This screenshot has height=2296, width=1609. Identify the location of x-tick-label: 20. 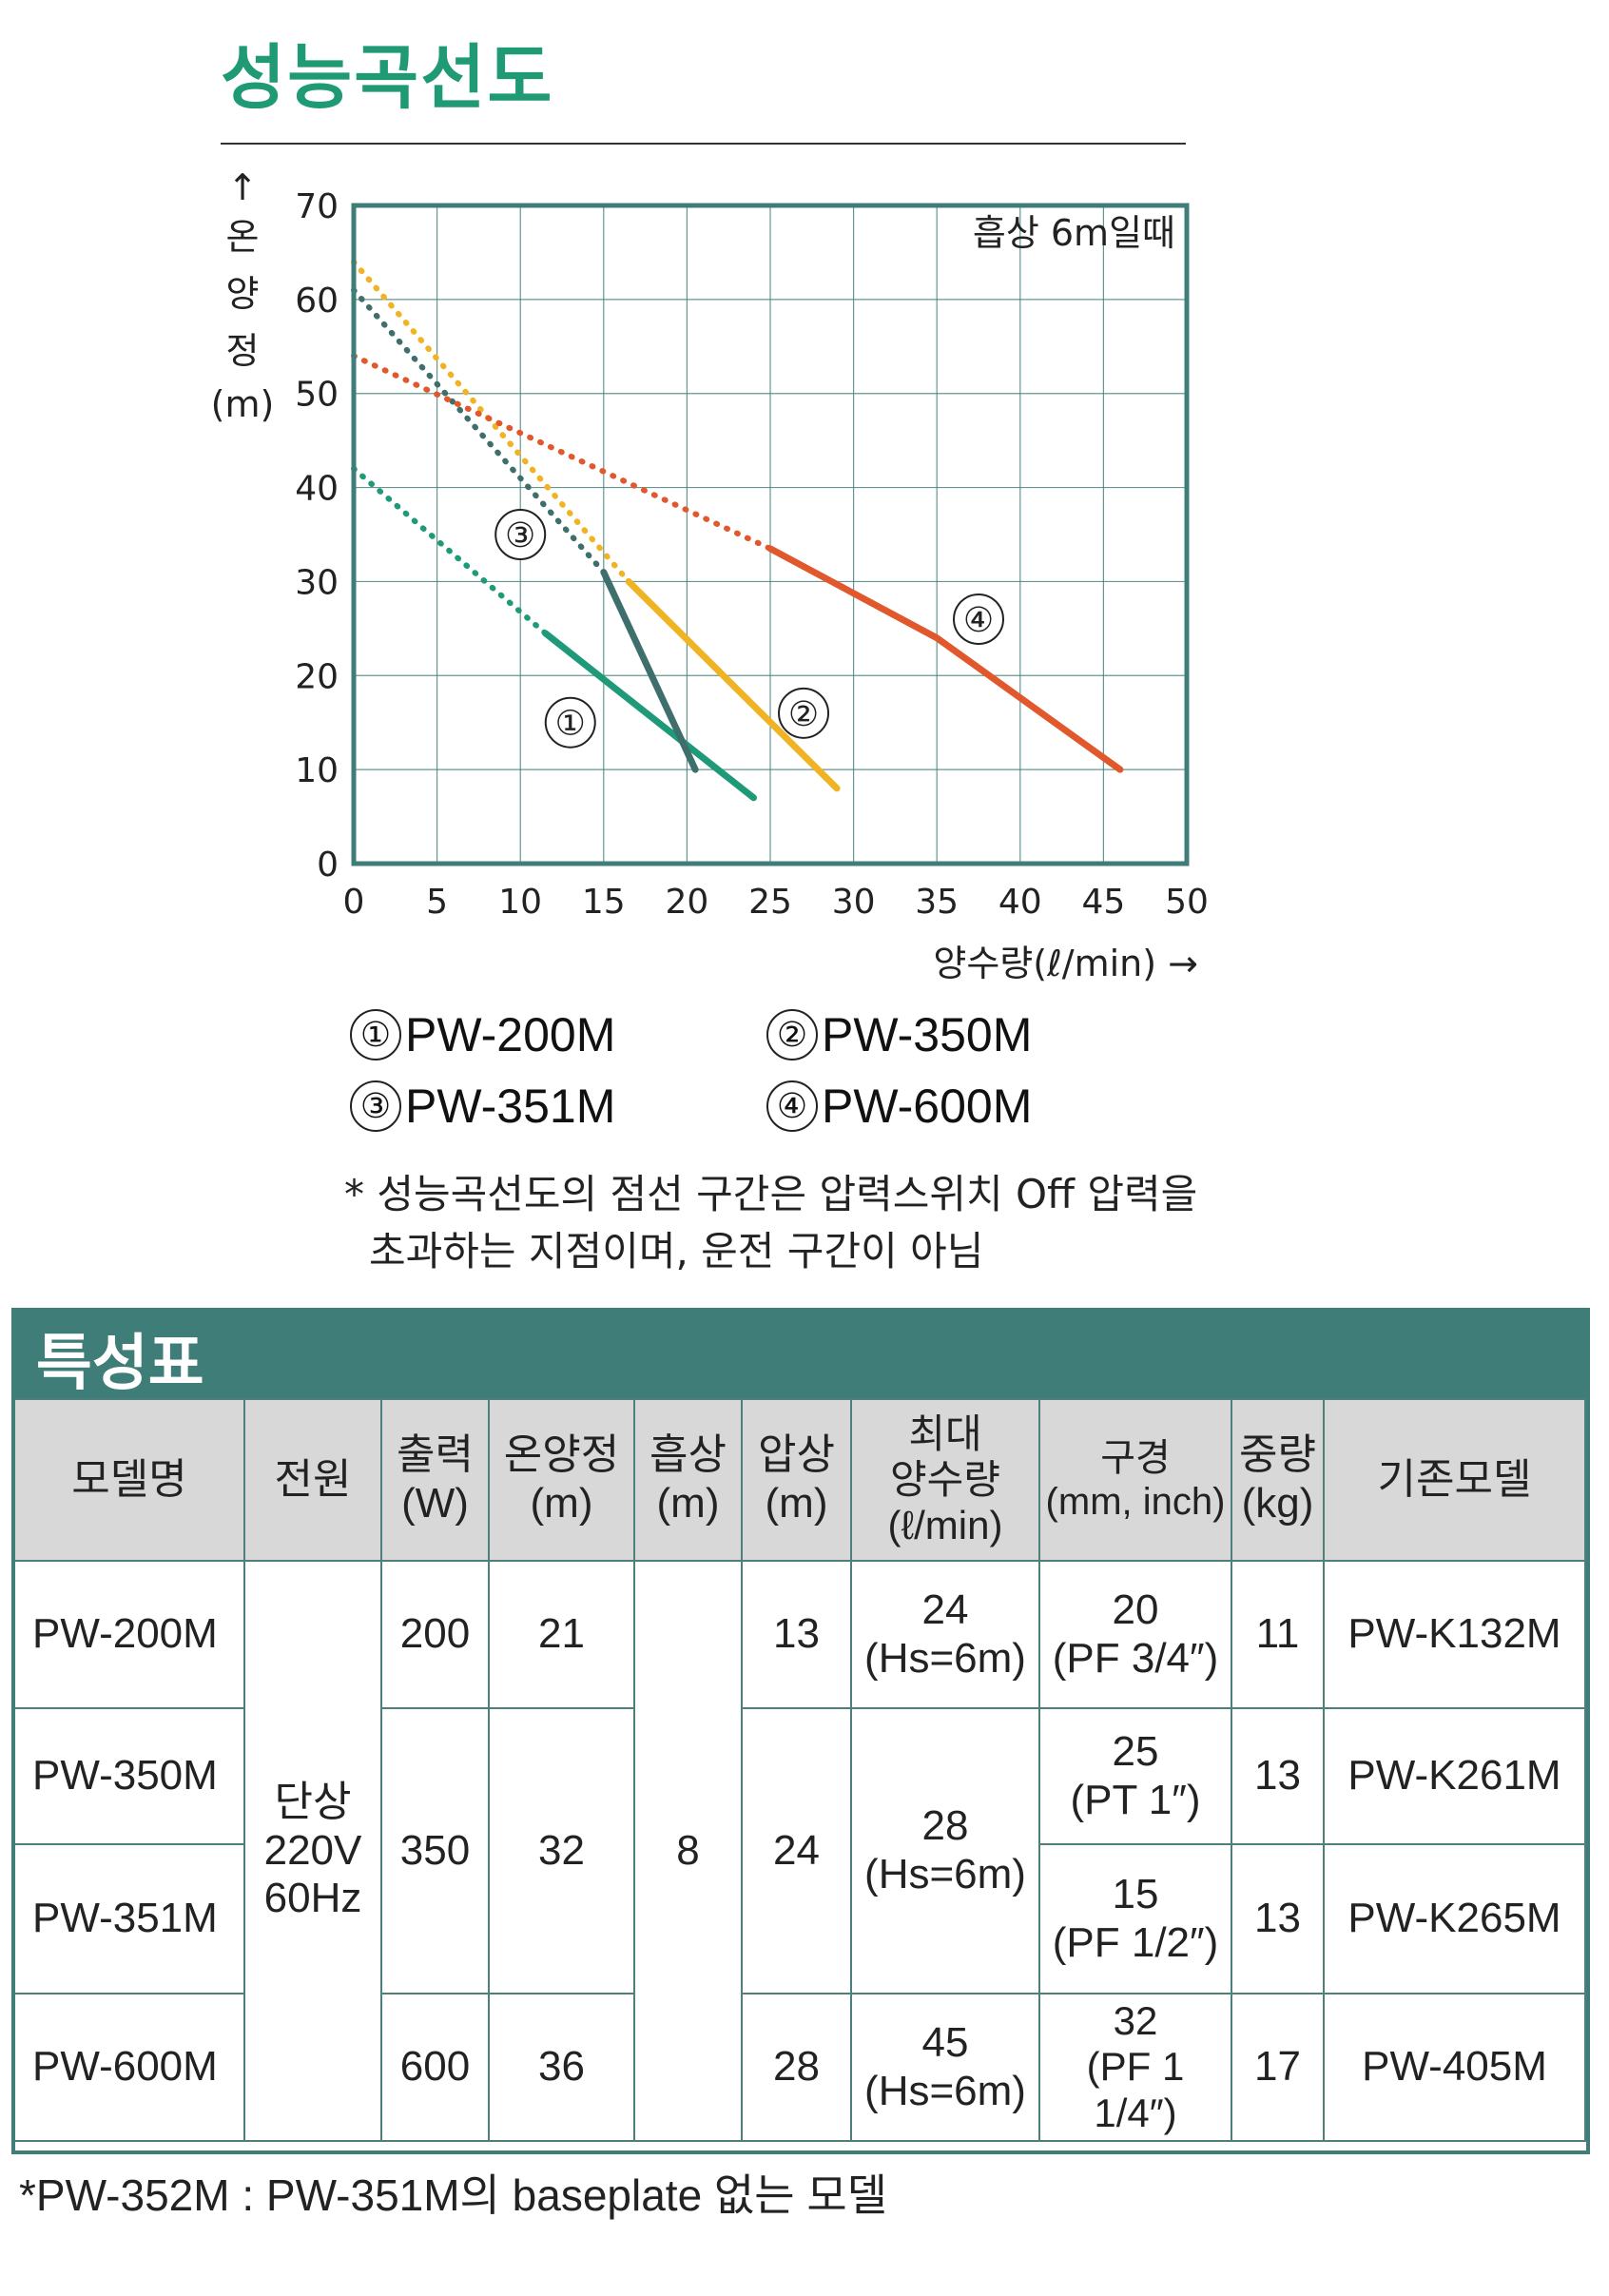
(686, 903).